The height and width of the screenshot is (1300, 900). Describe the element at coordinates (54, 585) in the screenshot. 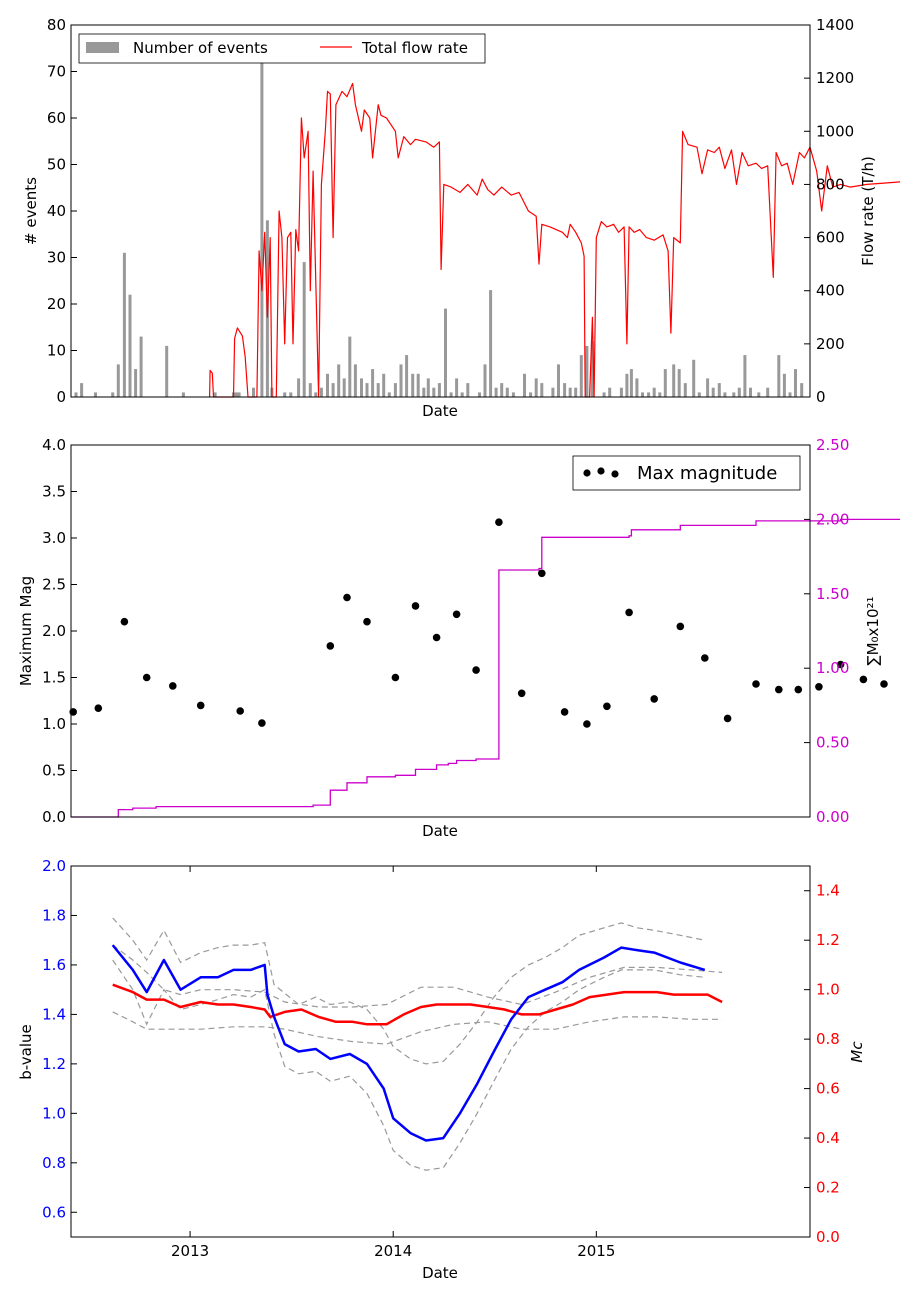

I see `left-tick-label: 2.5` at that location.